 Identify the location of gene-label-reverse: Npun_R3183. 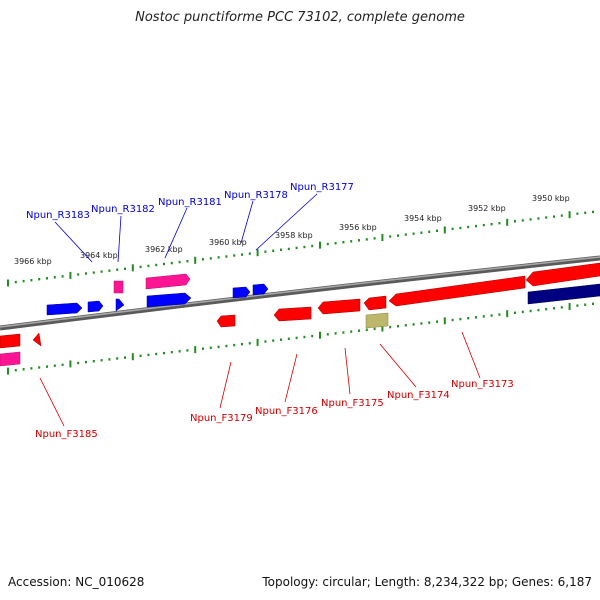
(58, 215).